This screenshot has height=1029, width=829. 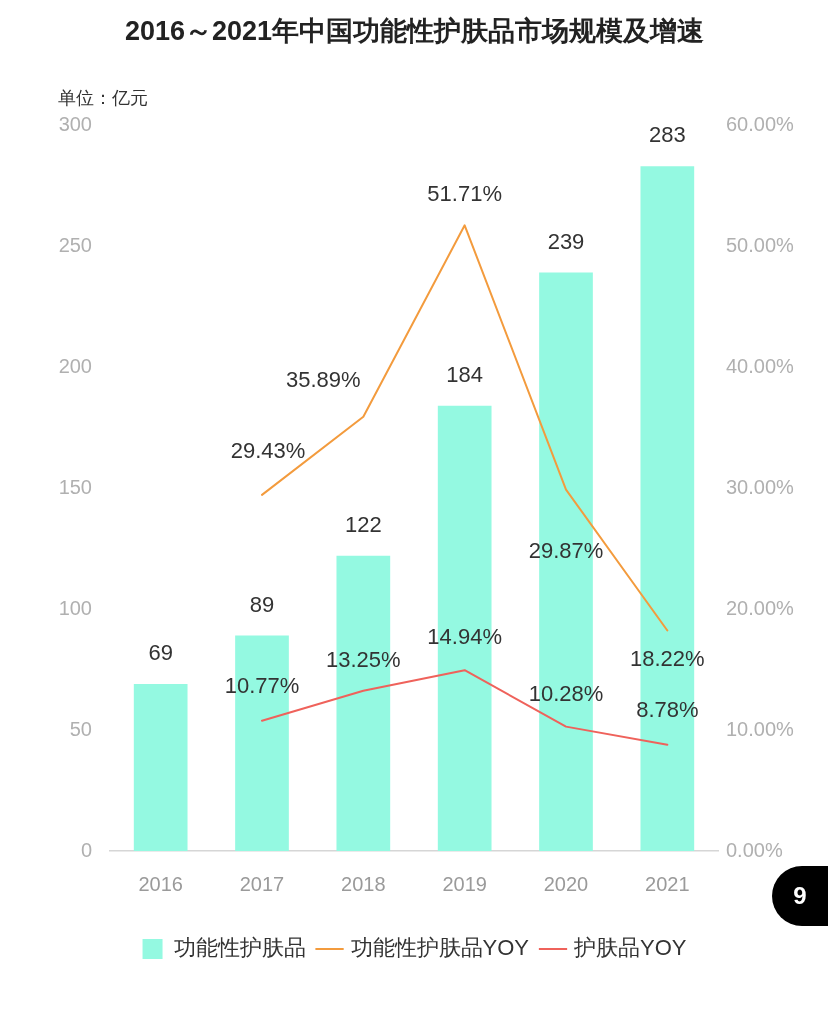 What do you see at coordinates (760, 244) in the screenshot?
I see `y2-tick-label: 50.00%` at bounding box center [760, 244].